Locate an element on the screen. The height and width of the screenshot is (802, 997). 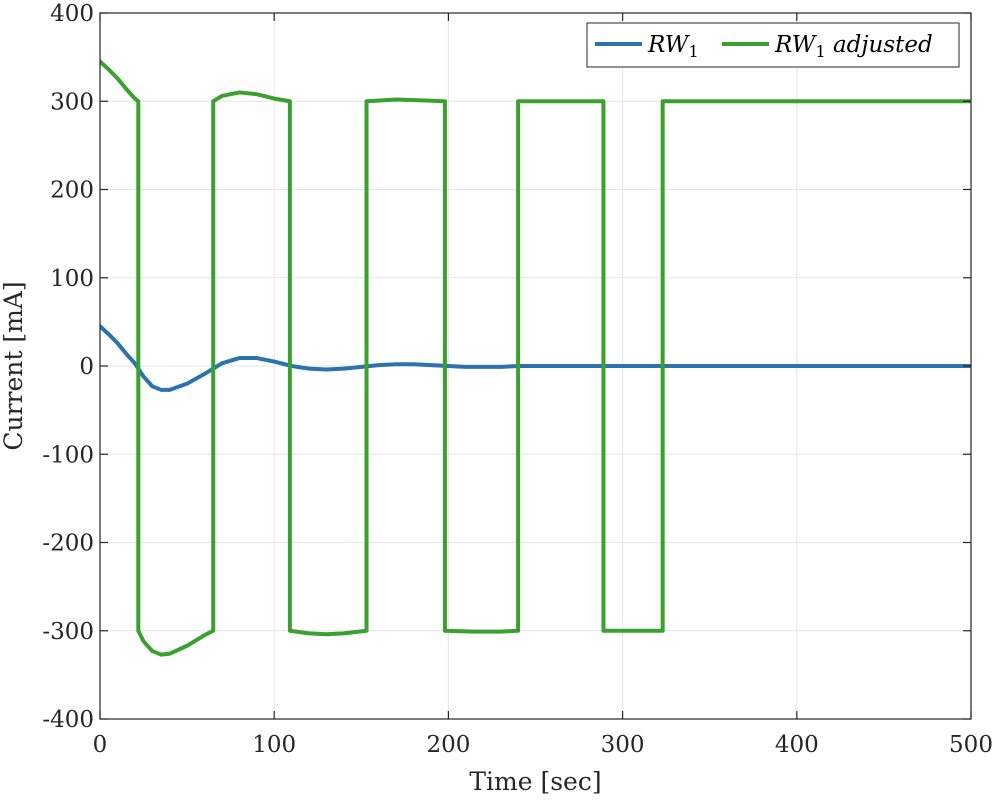
y-tick-label: 200 is located at coordinates (72, 191).